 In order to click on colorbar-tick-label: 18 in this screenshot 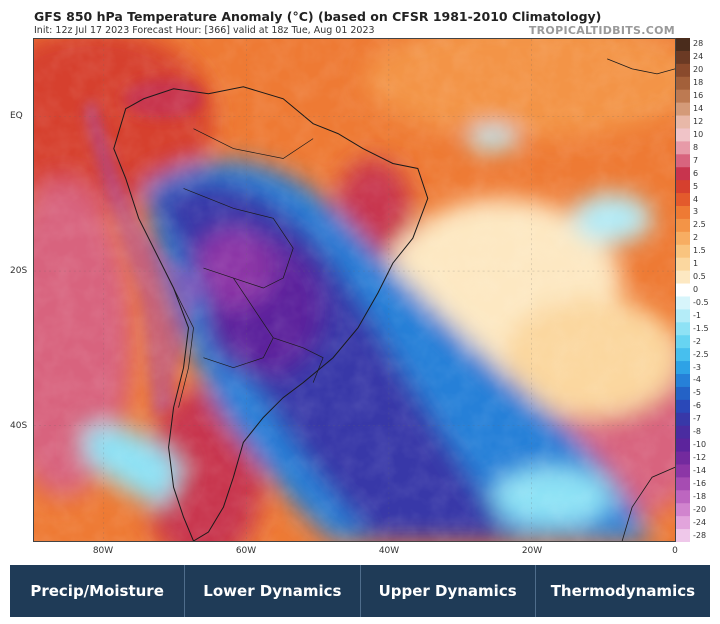, I will do `click(698, 83)`.